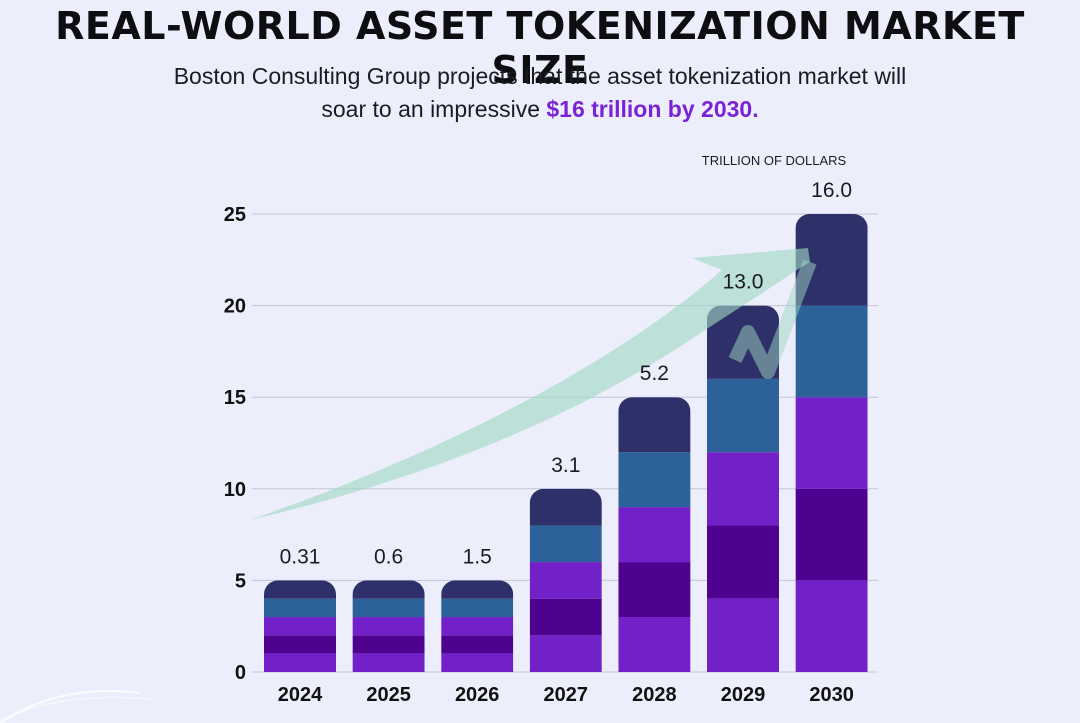 The width and height of the screenshot is (1080, 723). I want to click on value-label: 0.6, so click(388, 556).